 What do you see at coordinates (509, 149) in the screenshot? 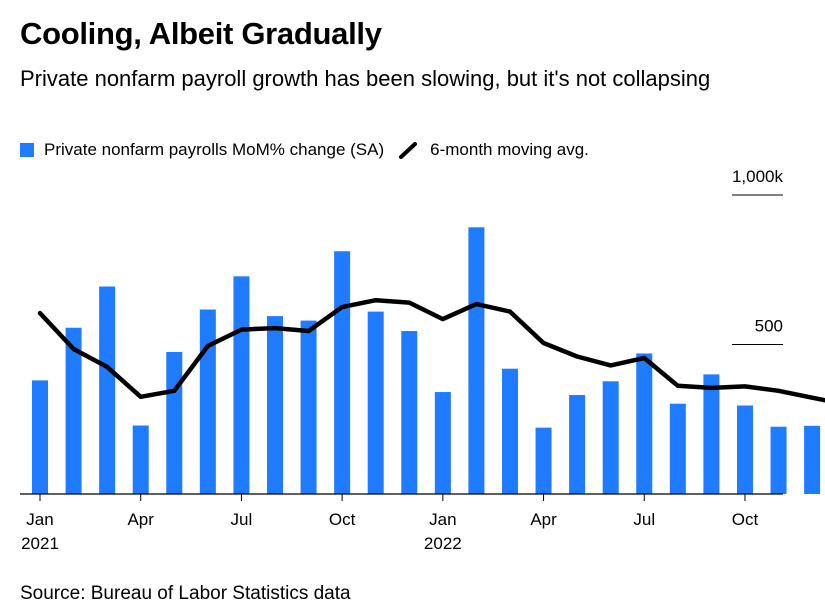
I see `legend-line-label: 6-month moving avg.` at bounding box center [509, 149].